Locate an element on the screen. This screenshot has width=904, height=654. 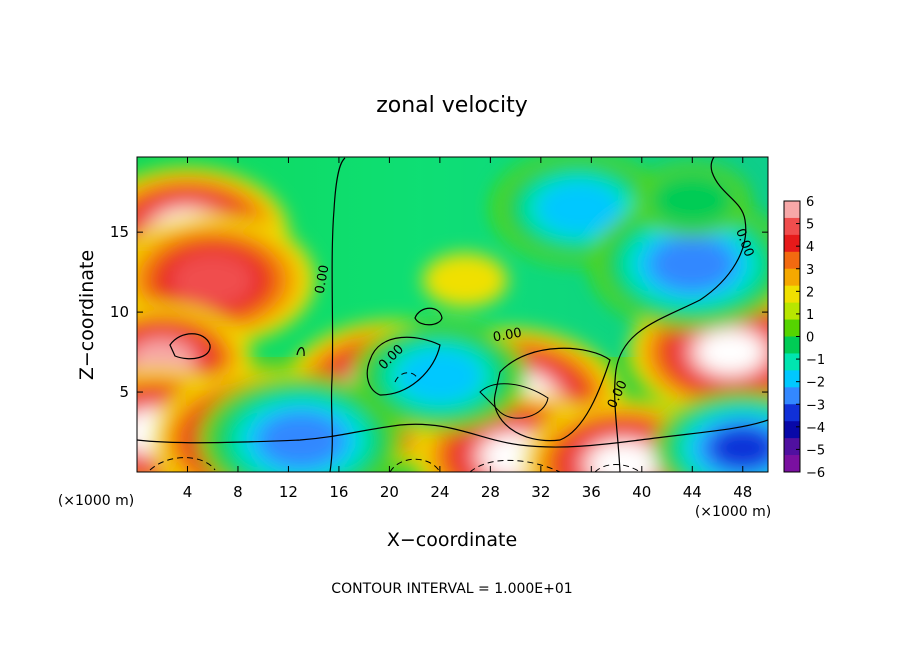
colorbar-label: 6 is located at coordinates (810, 202).